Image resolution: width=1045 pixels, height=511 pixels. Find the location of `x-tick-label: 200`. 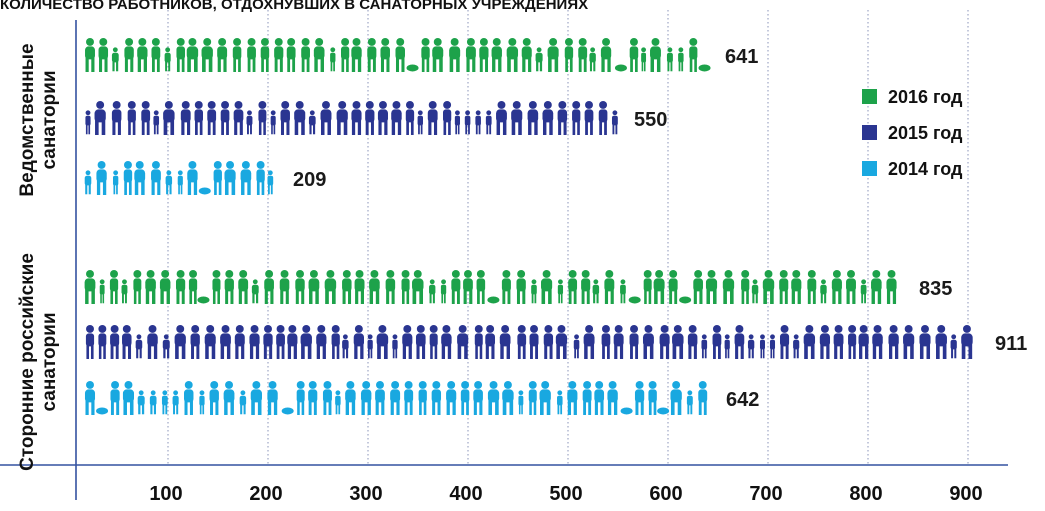

x-tick-label: 200 is located at coordinates (265, 494).